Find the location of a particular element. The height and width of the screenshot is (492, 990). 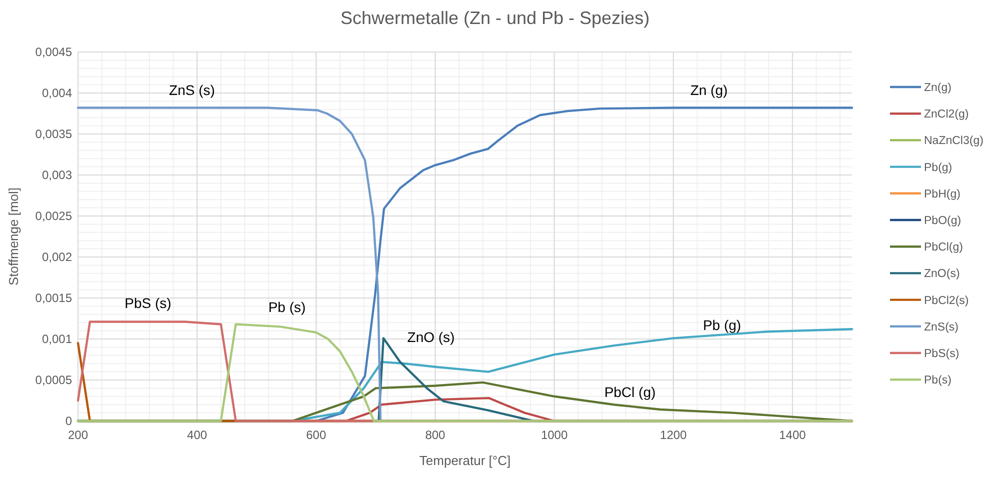

y-tick-label: 0,001 is located at coordinates (57, 339).